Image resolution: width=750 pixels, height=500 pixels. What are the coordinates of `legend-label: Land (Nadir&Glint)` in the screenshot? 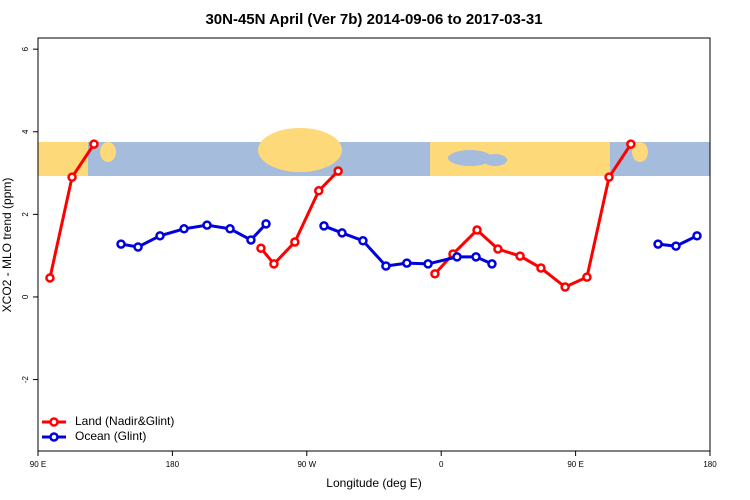 It's located at (124, 421).